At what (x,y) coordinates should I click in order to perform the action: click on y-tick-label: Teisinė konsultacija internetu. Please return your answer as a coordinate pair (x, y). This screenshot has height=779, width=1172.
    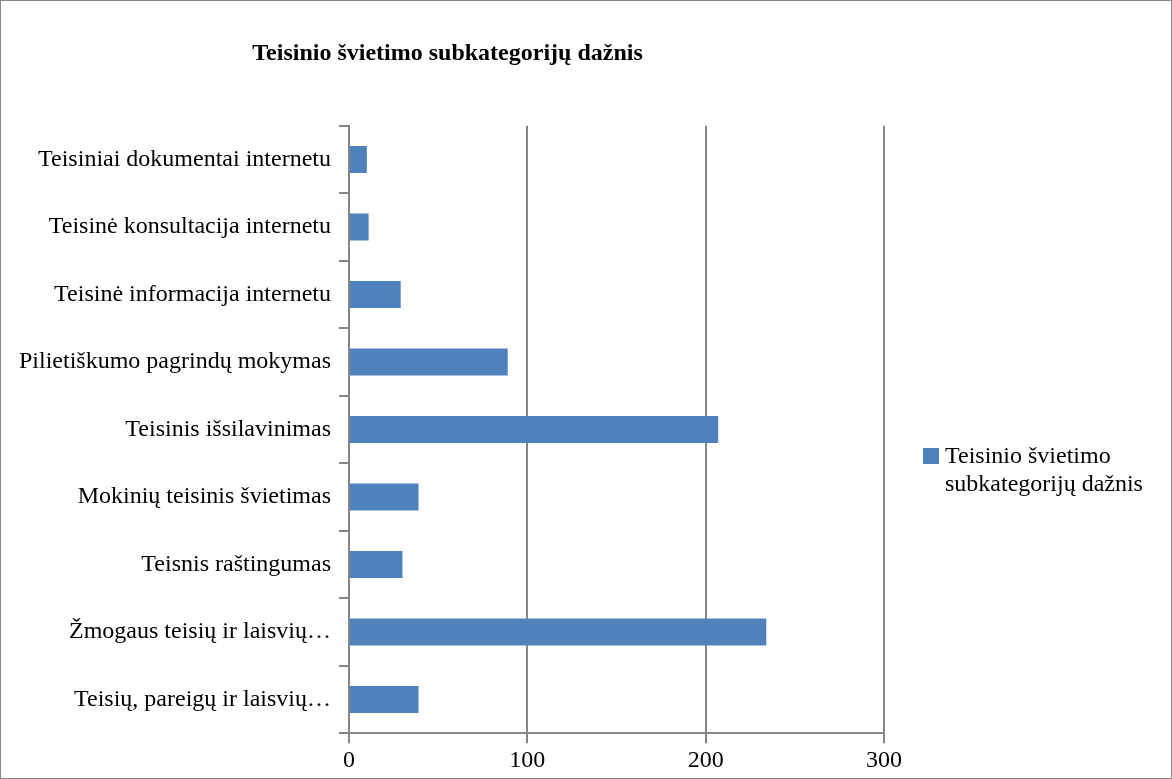
    Looking at the image, I should click on (189, 225).